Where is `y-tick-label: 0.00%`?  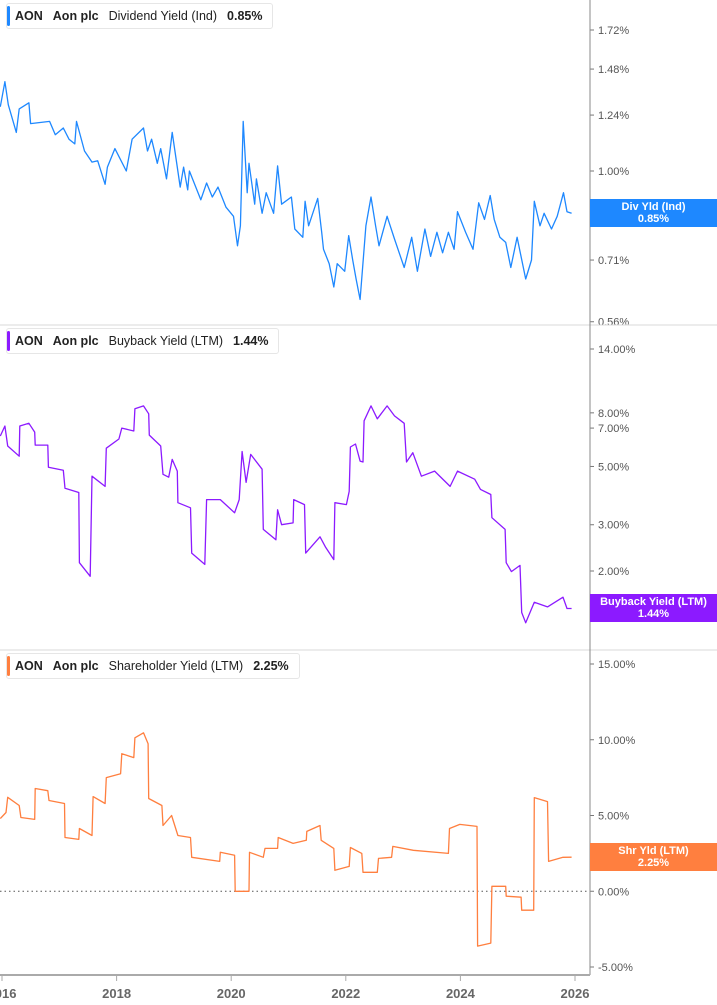
y-tick-label: 0.00% is located at coordinates (613, 892).